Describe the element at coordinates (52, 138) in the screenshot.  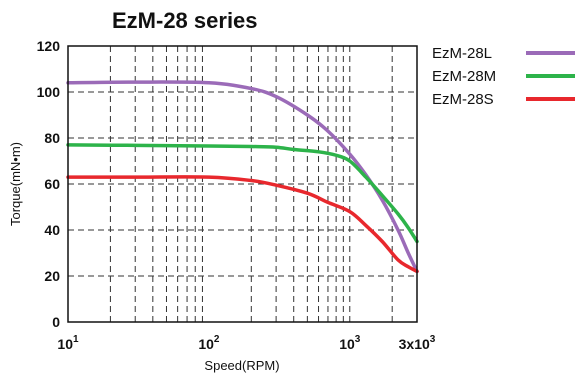
I see `y-tick-label: 80` at that location.